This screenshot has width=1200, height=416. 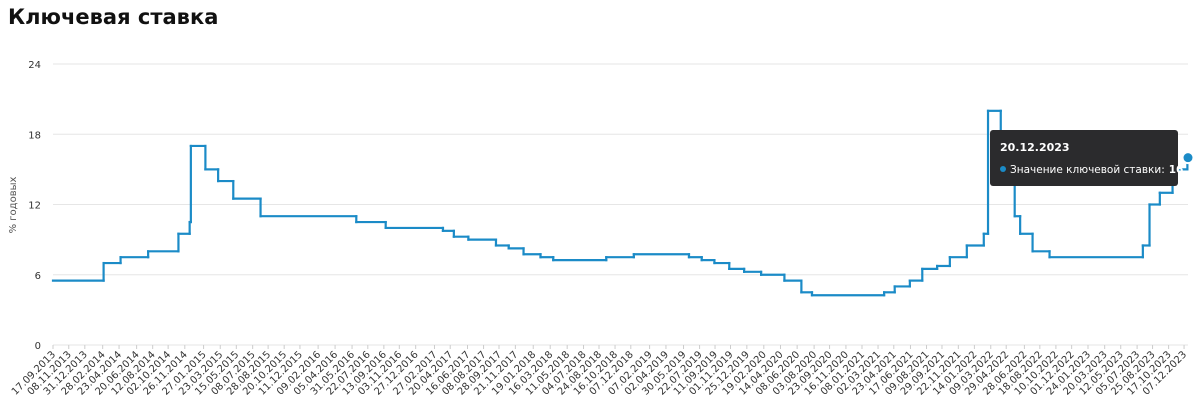 I want to click on y-tick-label: 0, so click(x=38, y=346).